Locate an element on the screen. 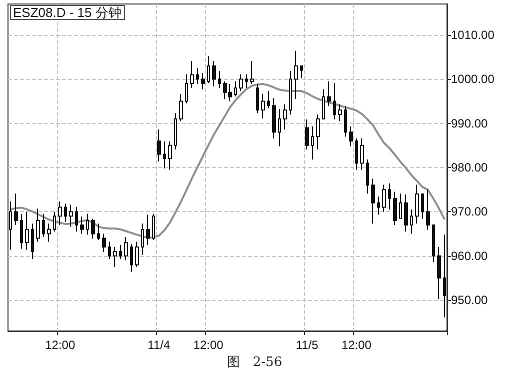  y-tick-label: 1000.00 is located at coordinates (473, 79).